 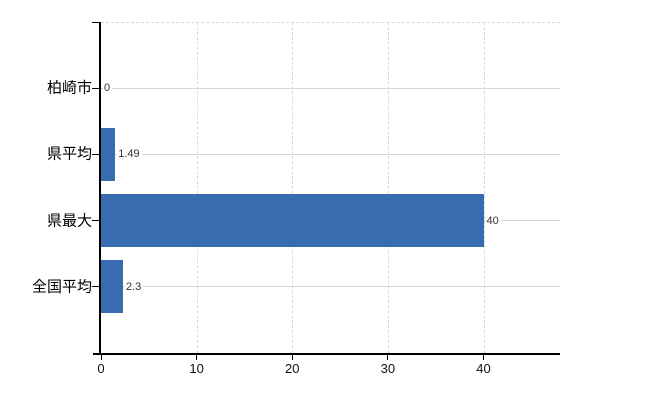 What do you see at coordinates (100, 187) in the screenshot?
I see `y-axis-line` at bounding box center [100, 187].